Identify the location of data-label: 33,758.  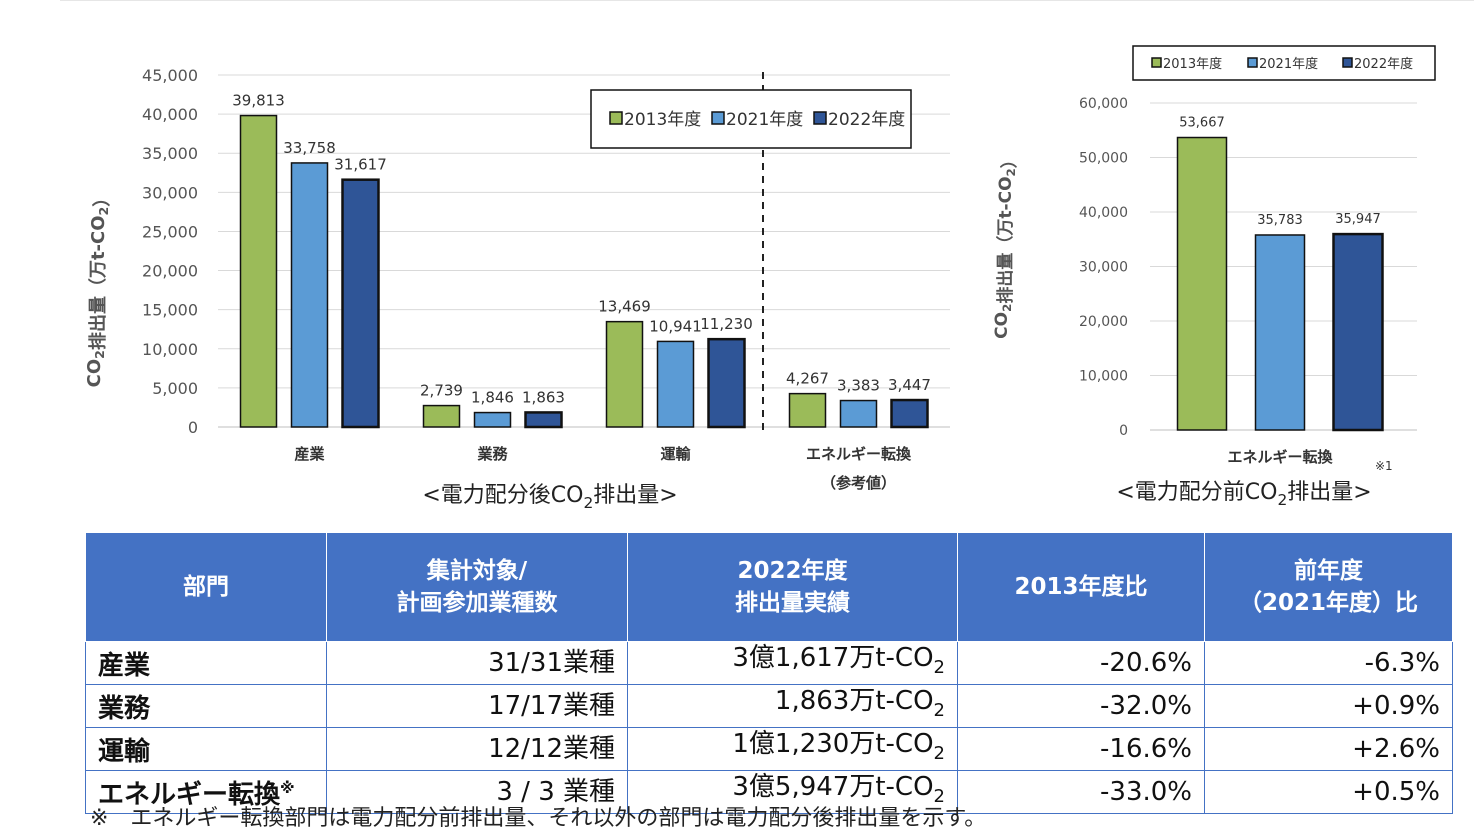
(309, 148).